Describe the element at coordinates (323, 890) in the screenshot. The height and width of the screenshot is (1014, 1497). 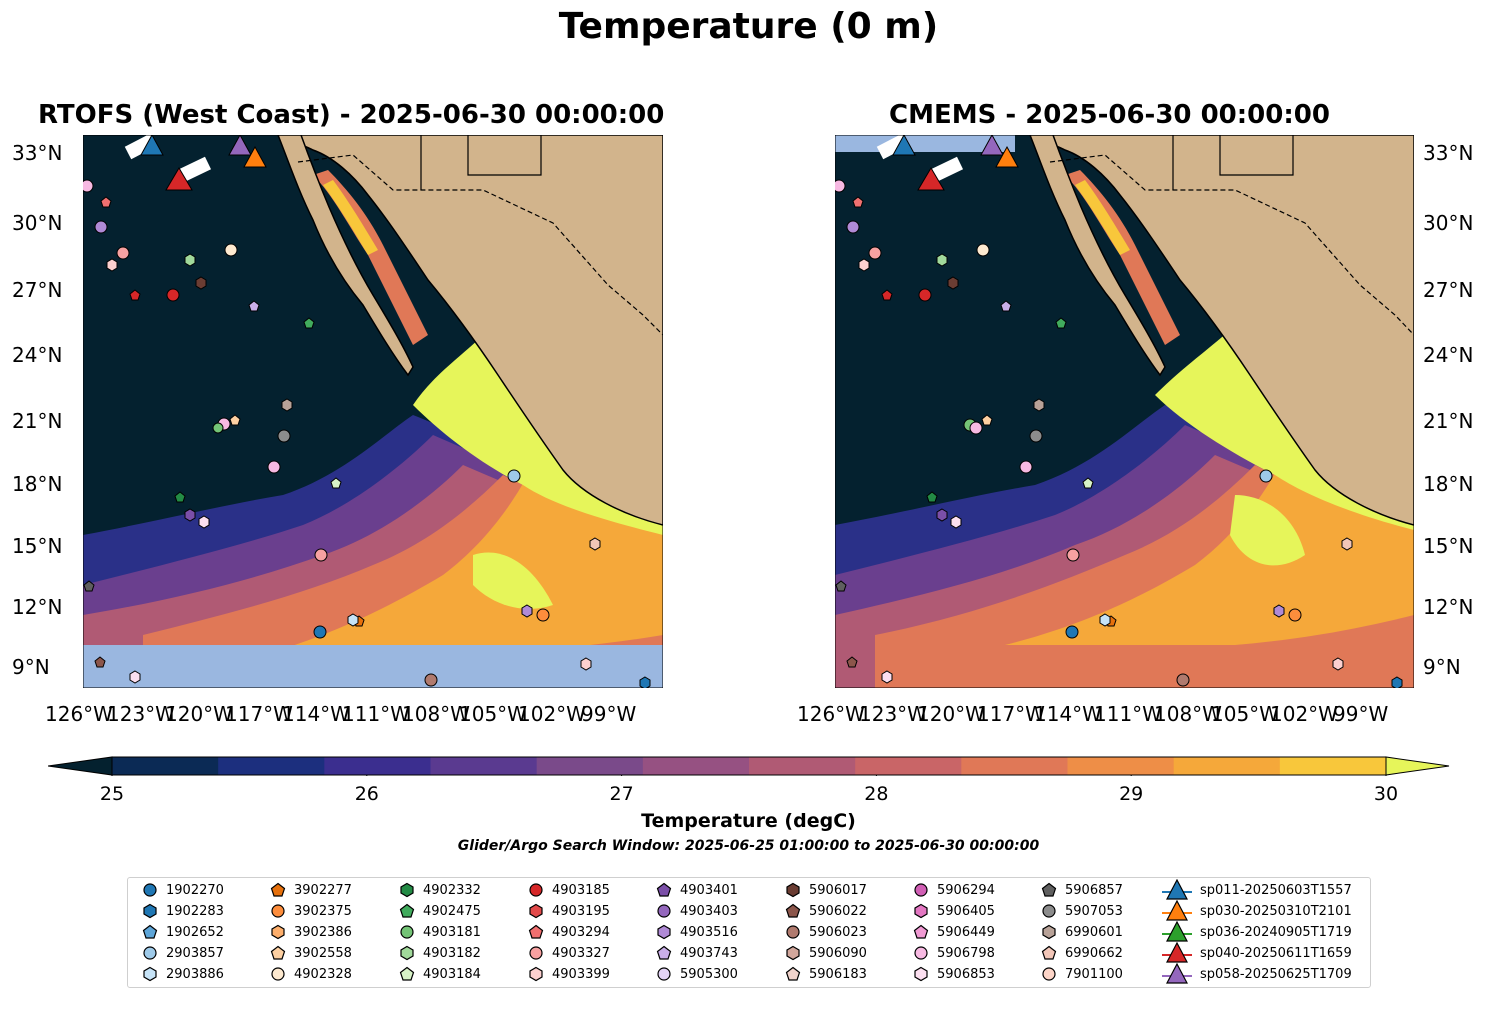
I see `legend-label: 3902277` at that location.